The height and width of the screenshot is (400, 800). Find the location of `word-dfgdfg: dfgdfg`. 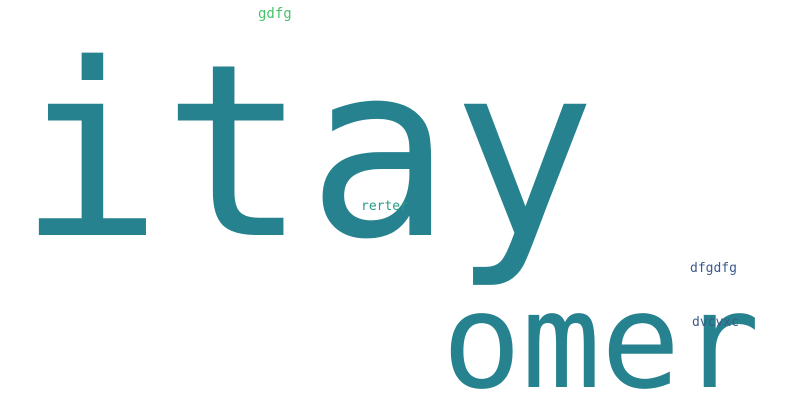

word-dfgdfg: dfgdfg is located at coordinates (713, 268).